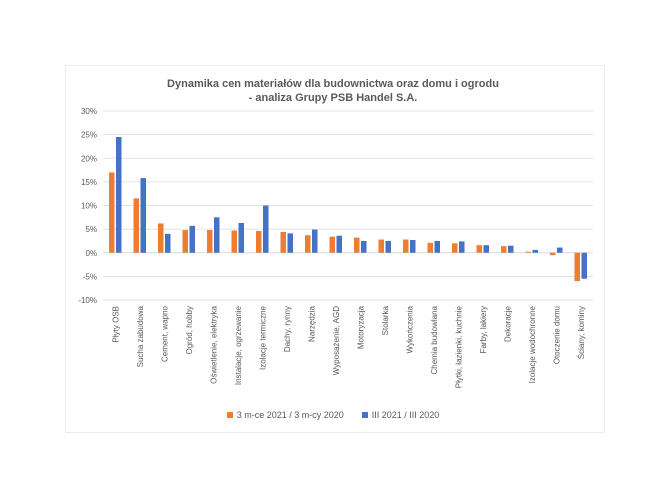 The image size is (666, 500). What do you see at coordinates (360, 327) in the screenshot?
I see `x-tick-label: Motoryzacja` at bounding box center [360, 327].